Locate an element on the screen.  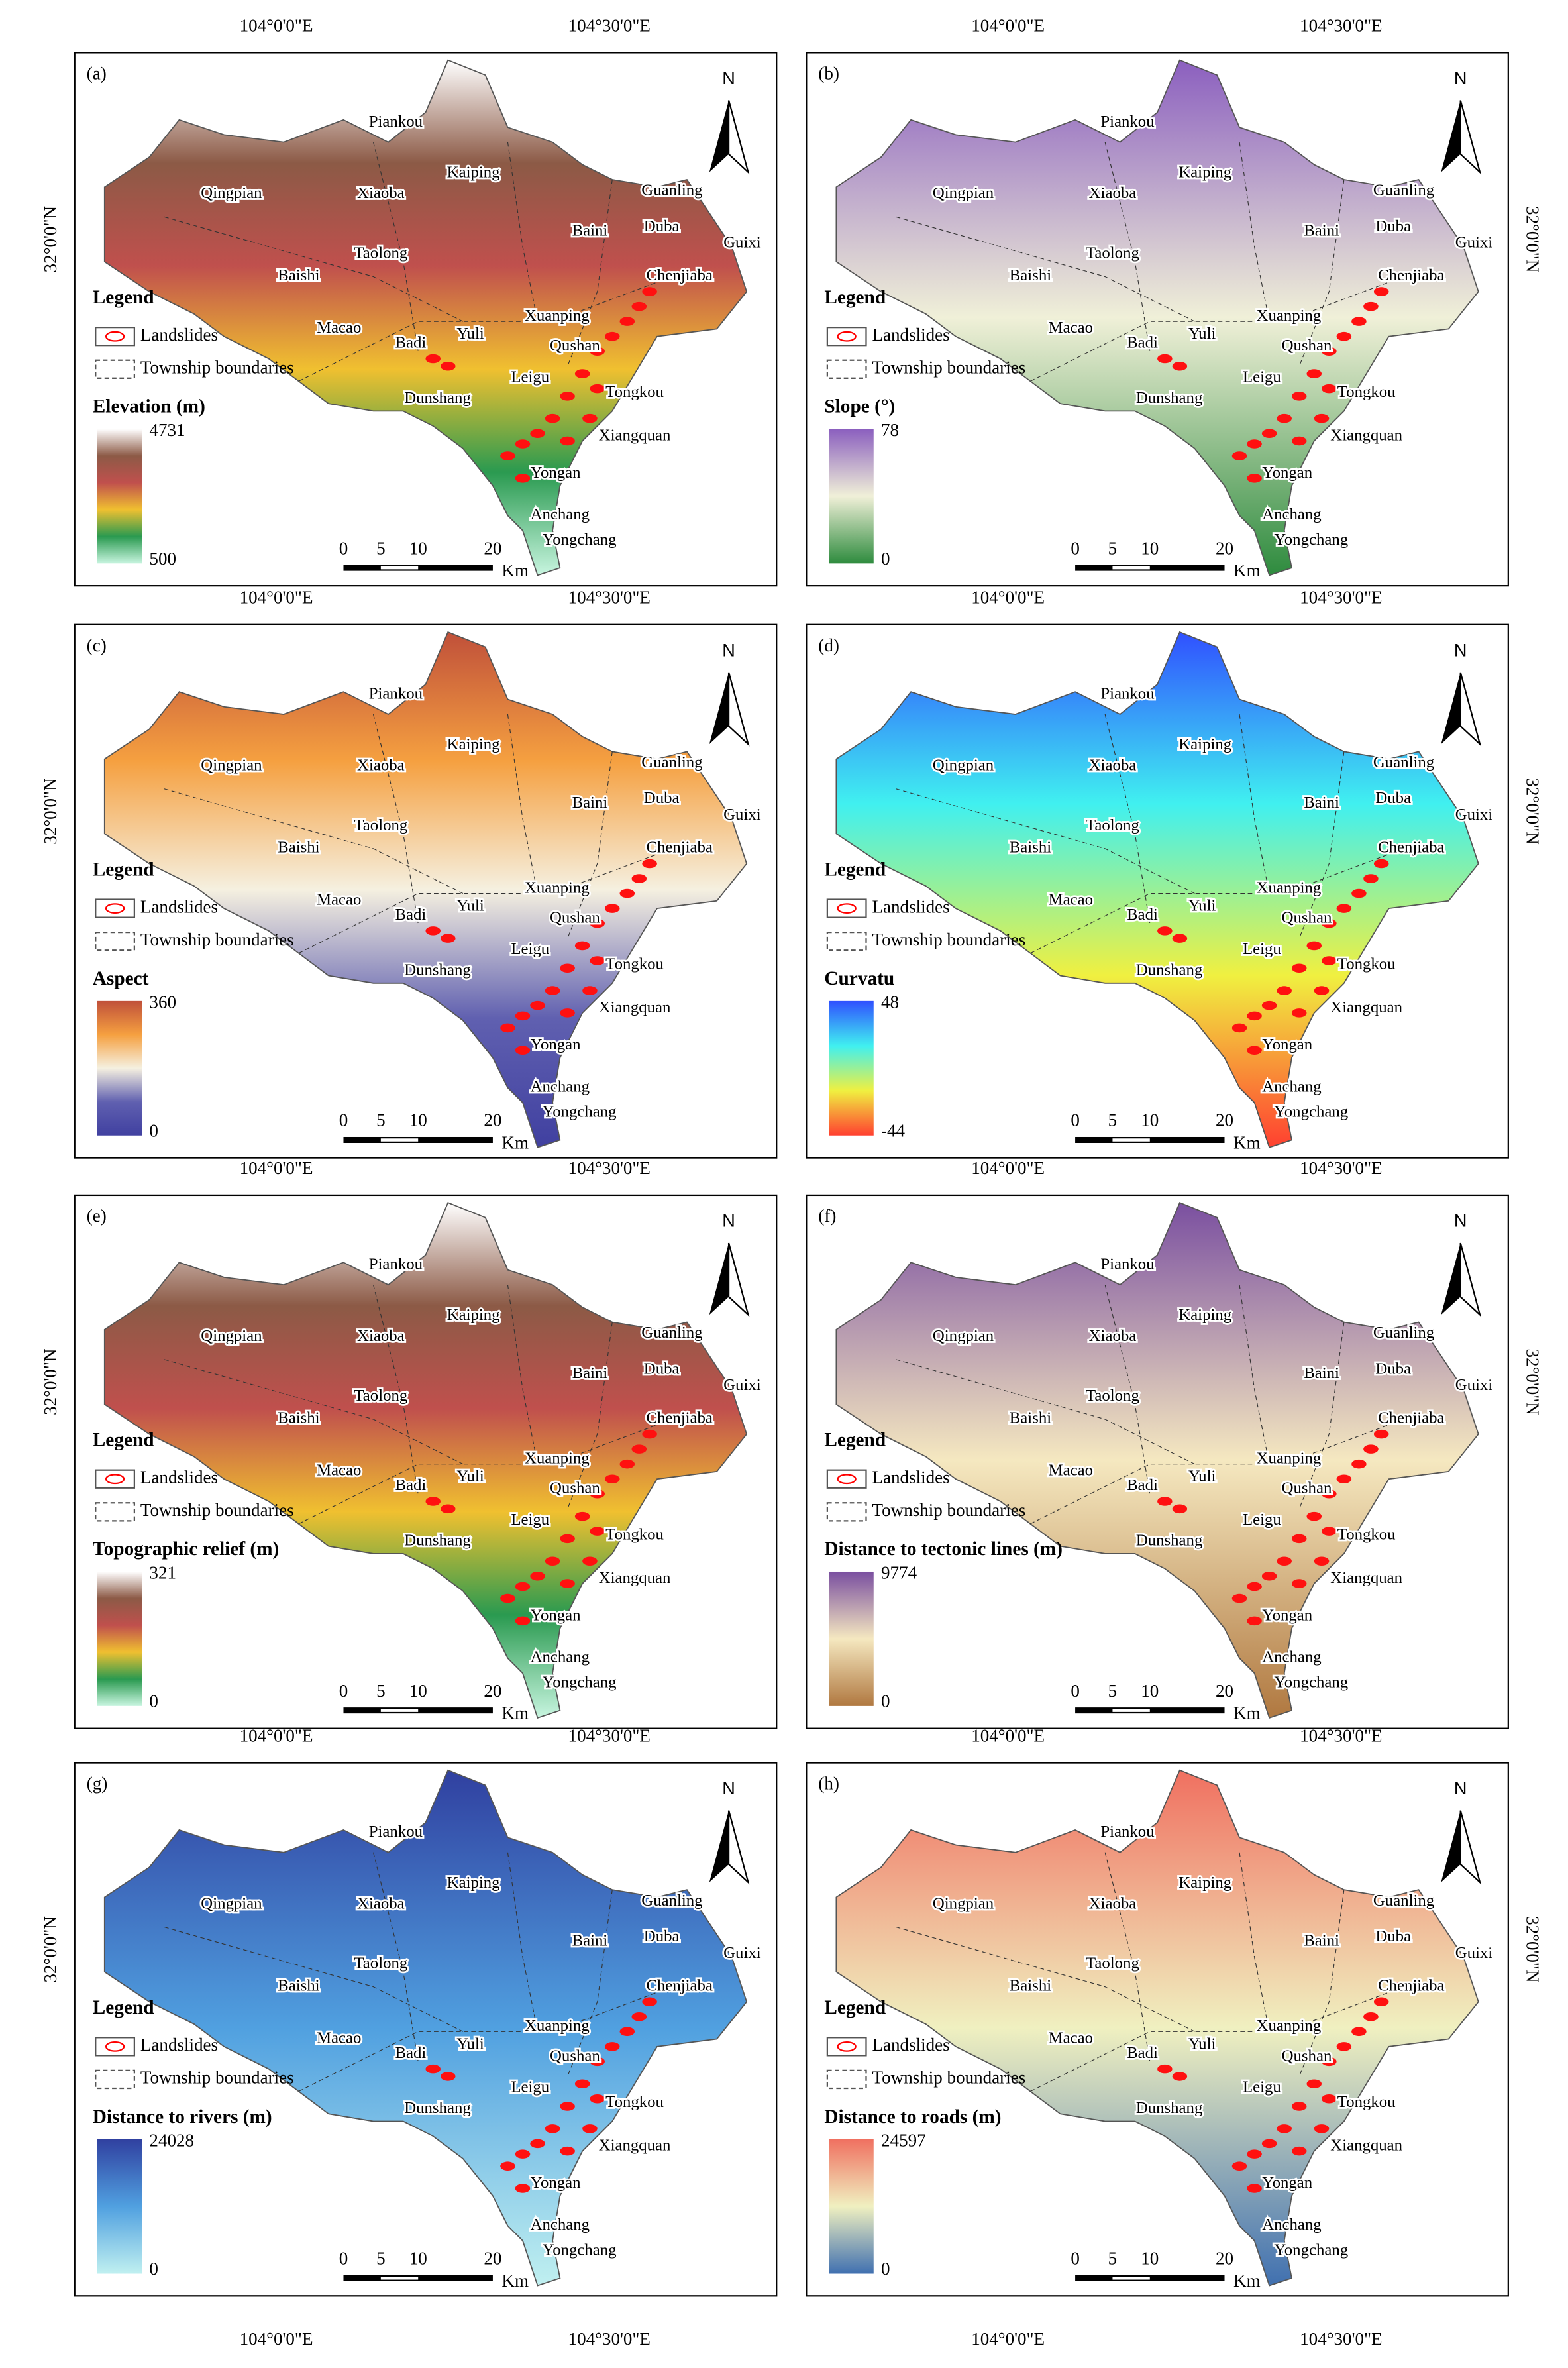
township-label: Baishi is located at coordinates (1030, 1985).